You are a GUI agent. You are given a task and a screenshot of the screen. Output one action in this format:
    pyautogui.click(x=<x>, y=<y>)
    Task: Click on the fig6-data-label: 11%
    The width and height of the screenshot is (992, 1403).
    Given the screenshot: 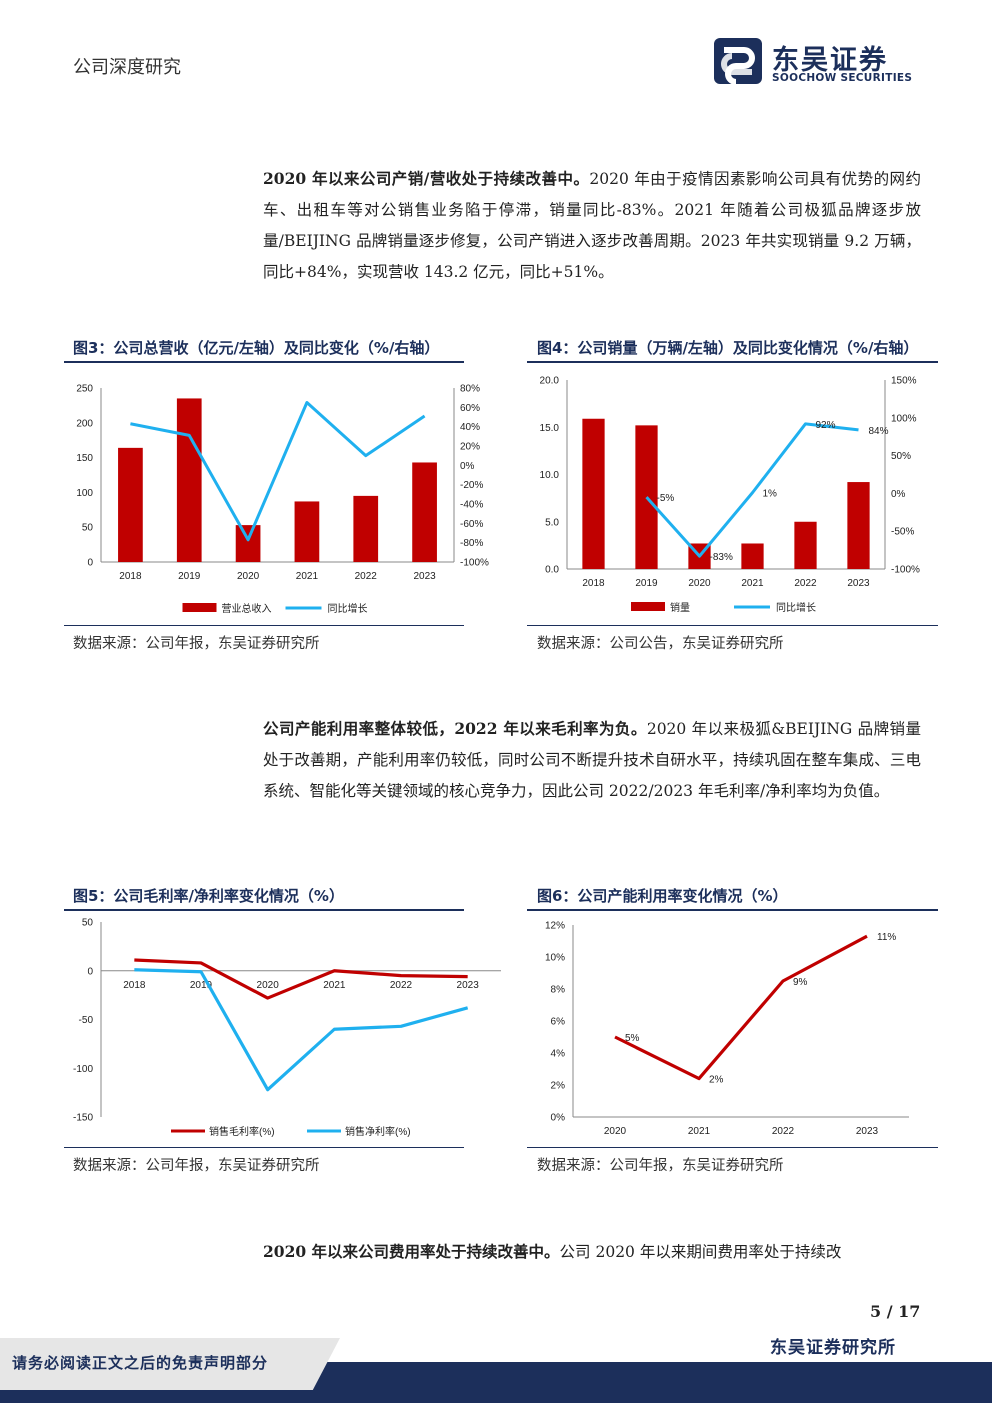 What is the action you would take?
    pyautogui.click(x=886, y=937)
    